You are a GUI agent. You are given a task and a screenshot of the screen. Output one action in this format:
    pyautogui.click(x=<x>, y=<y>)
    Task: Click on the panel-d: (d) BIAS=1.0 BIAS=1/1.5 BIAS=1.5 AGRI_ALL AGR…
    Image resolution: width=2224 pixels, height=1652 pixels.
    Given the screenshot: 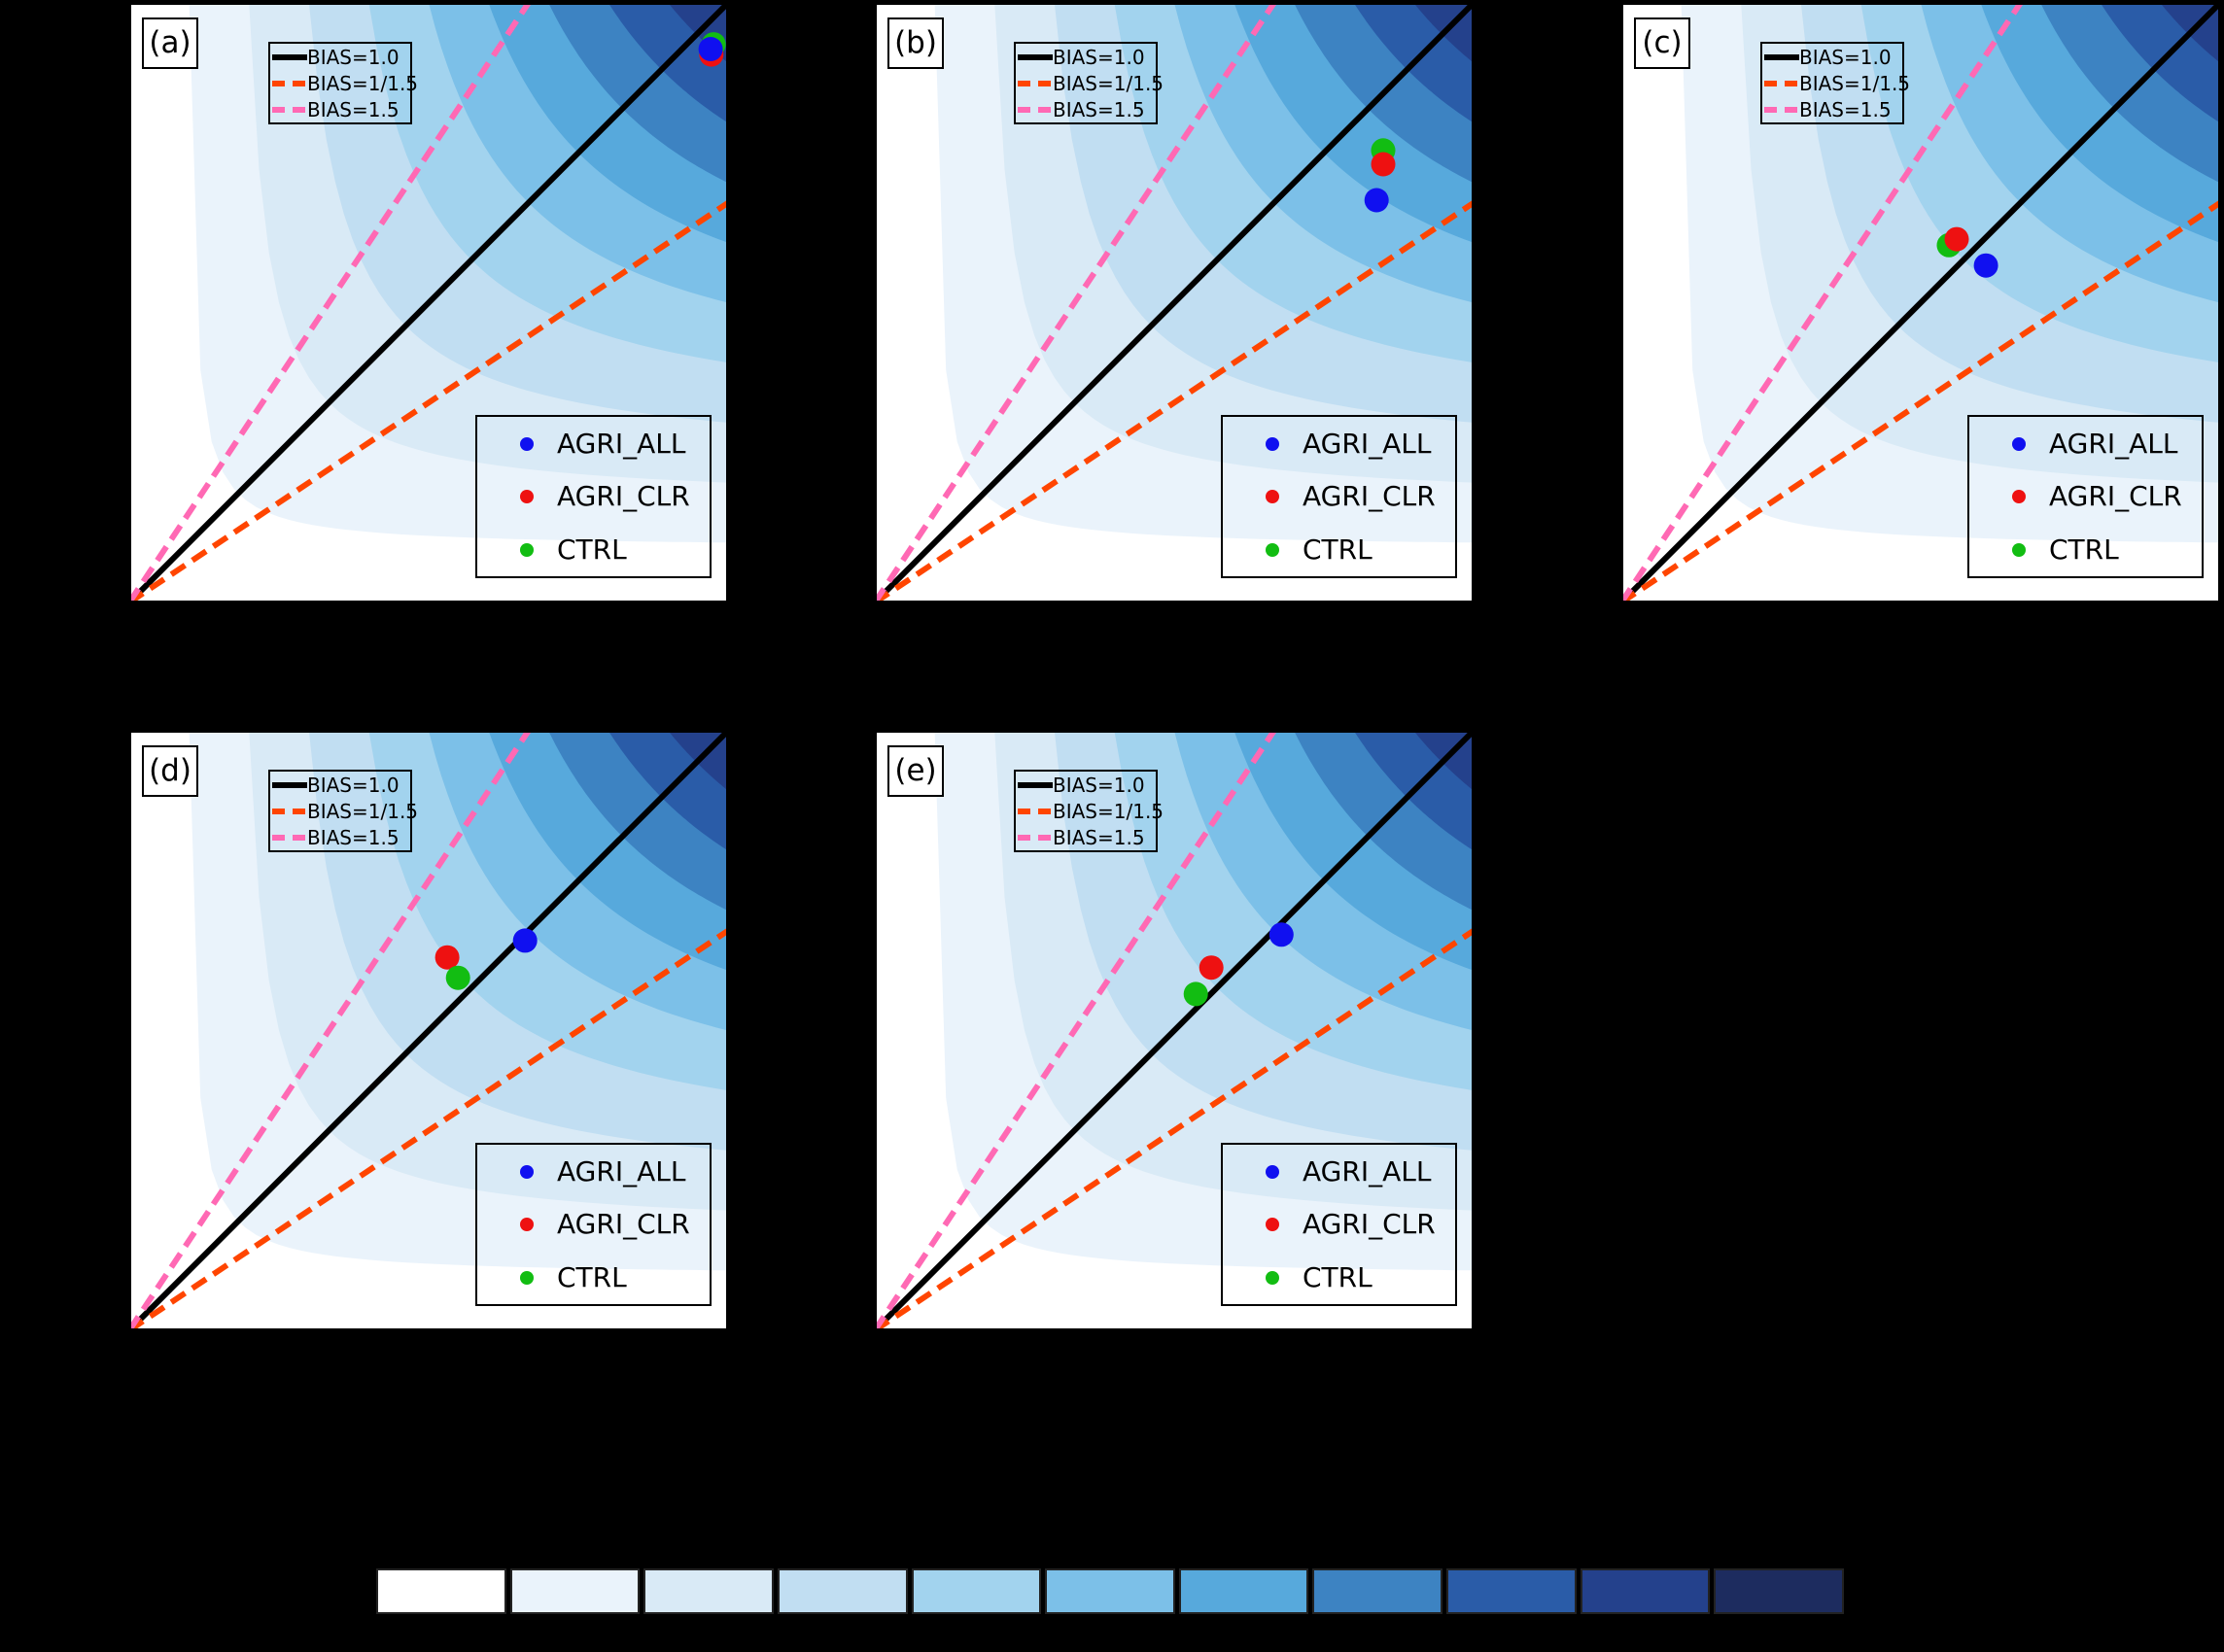 What is the action you would take?
    pyautogui.click(x=428, y=1031)
    